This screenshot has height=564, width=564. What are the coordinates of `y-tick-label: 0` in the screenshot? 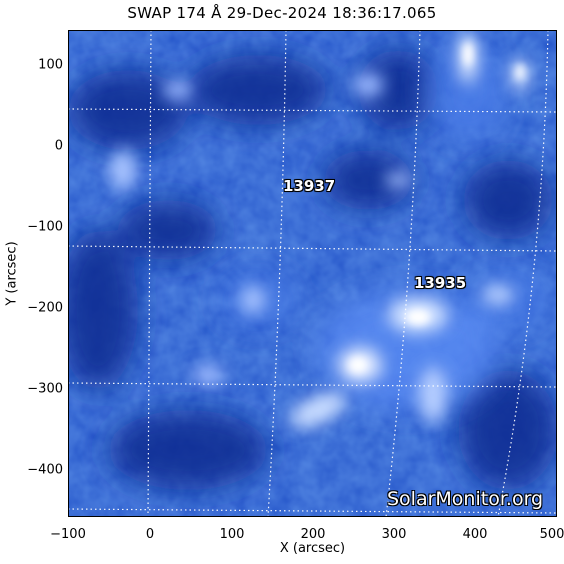 It's located at (58, 146).